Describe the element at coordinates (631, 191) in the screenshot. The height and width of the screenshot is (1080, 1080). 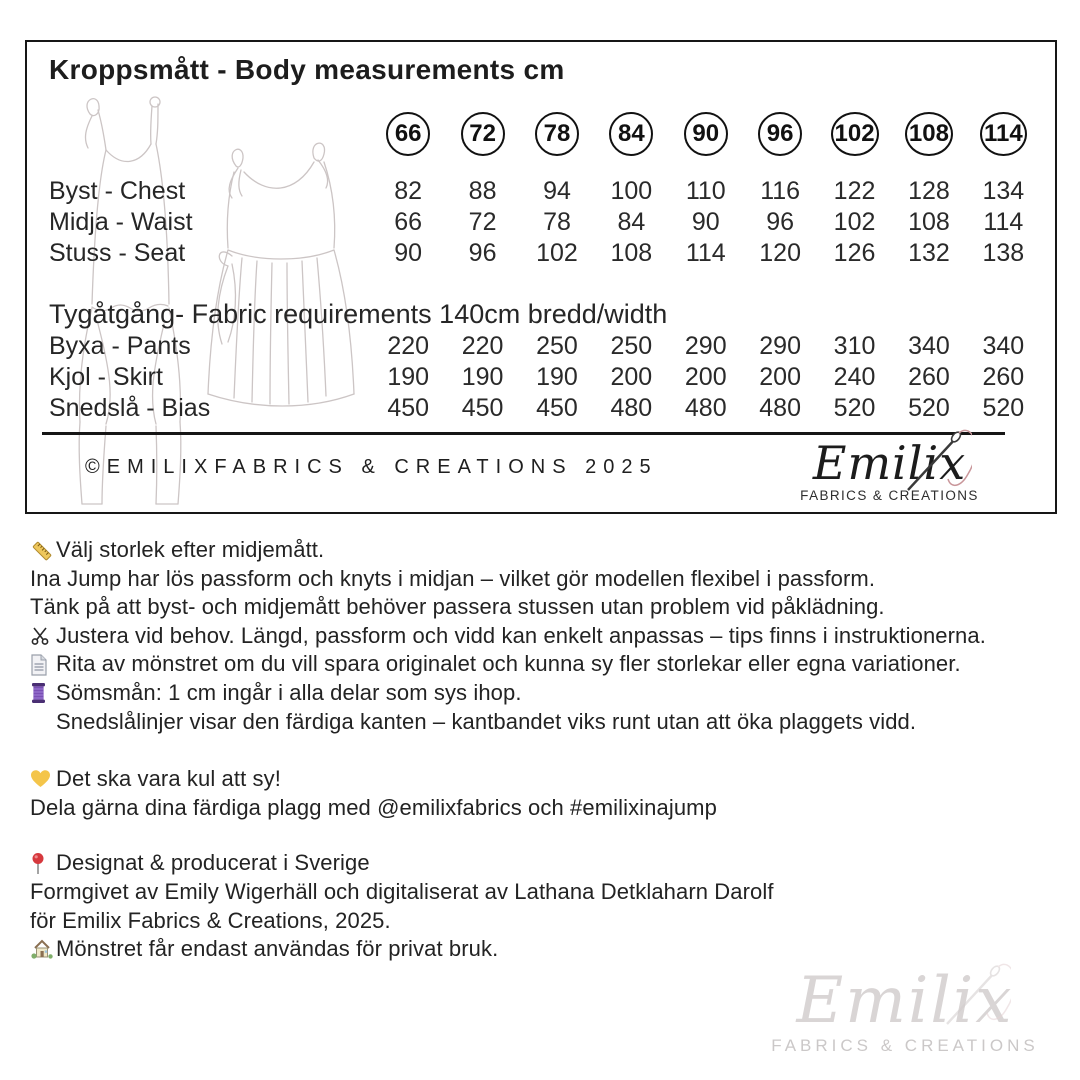
I see `cell: 100` at that location.